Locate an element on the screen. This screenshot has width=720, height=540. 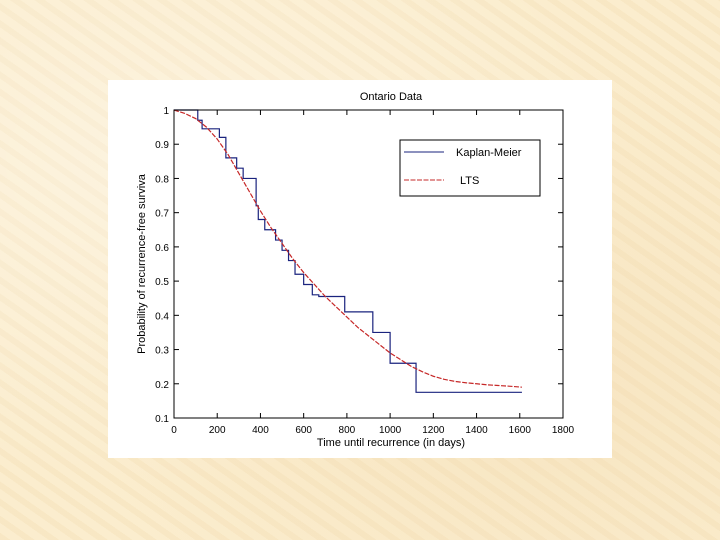
y-tick-label-0-3: 0.3 is located at coordinates (162, 351).